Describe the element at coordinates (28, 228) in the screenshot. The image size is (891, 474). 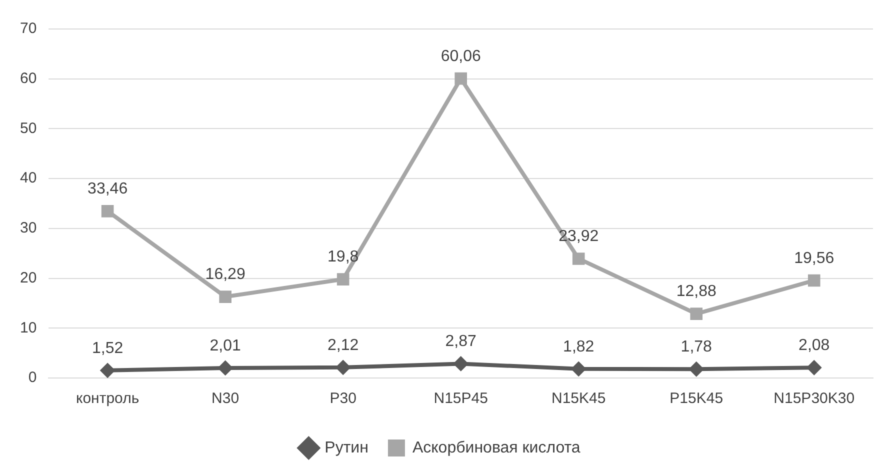
I see `y-tick-label: 30` at that location.